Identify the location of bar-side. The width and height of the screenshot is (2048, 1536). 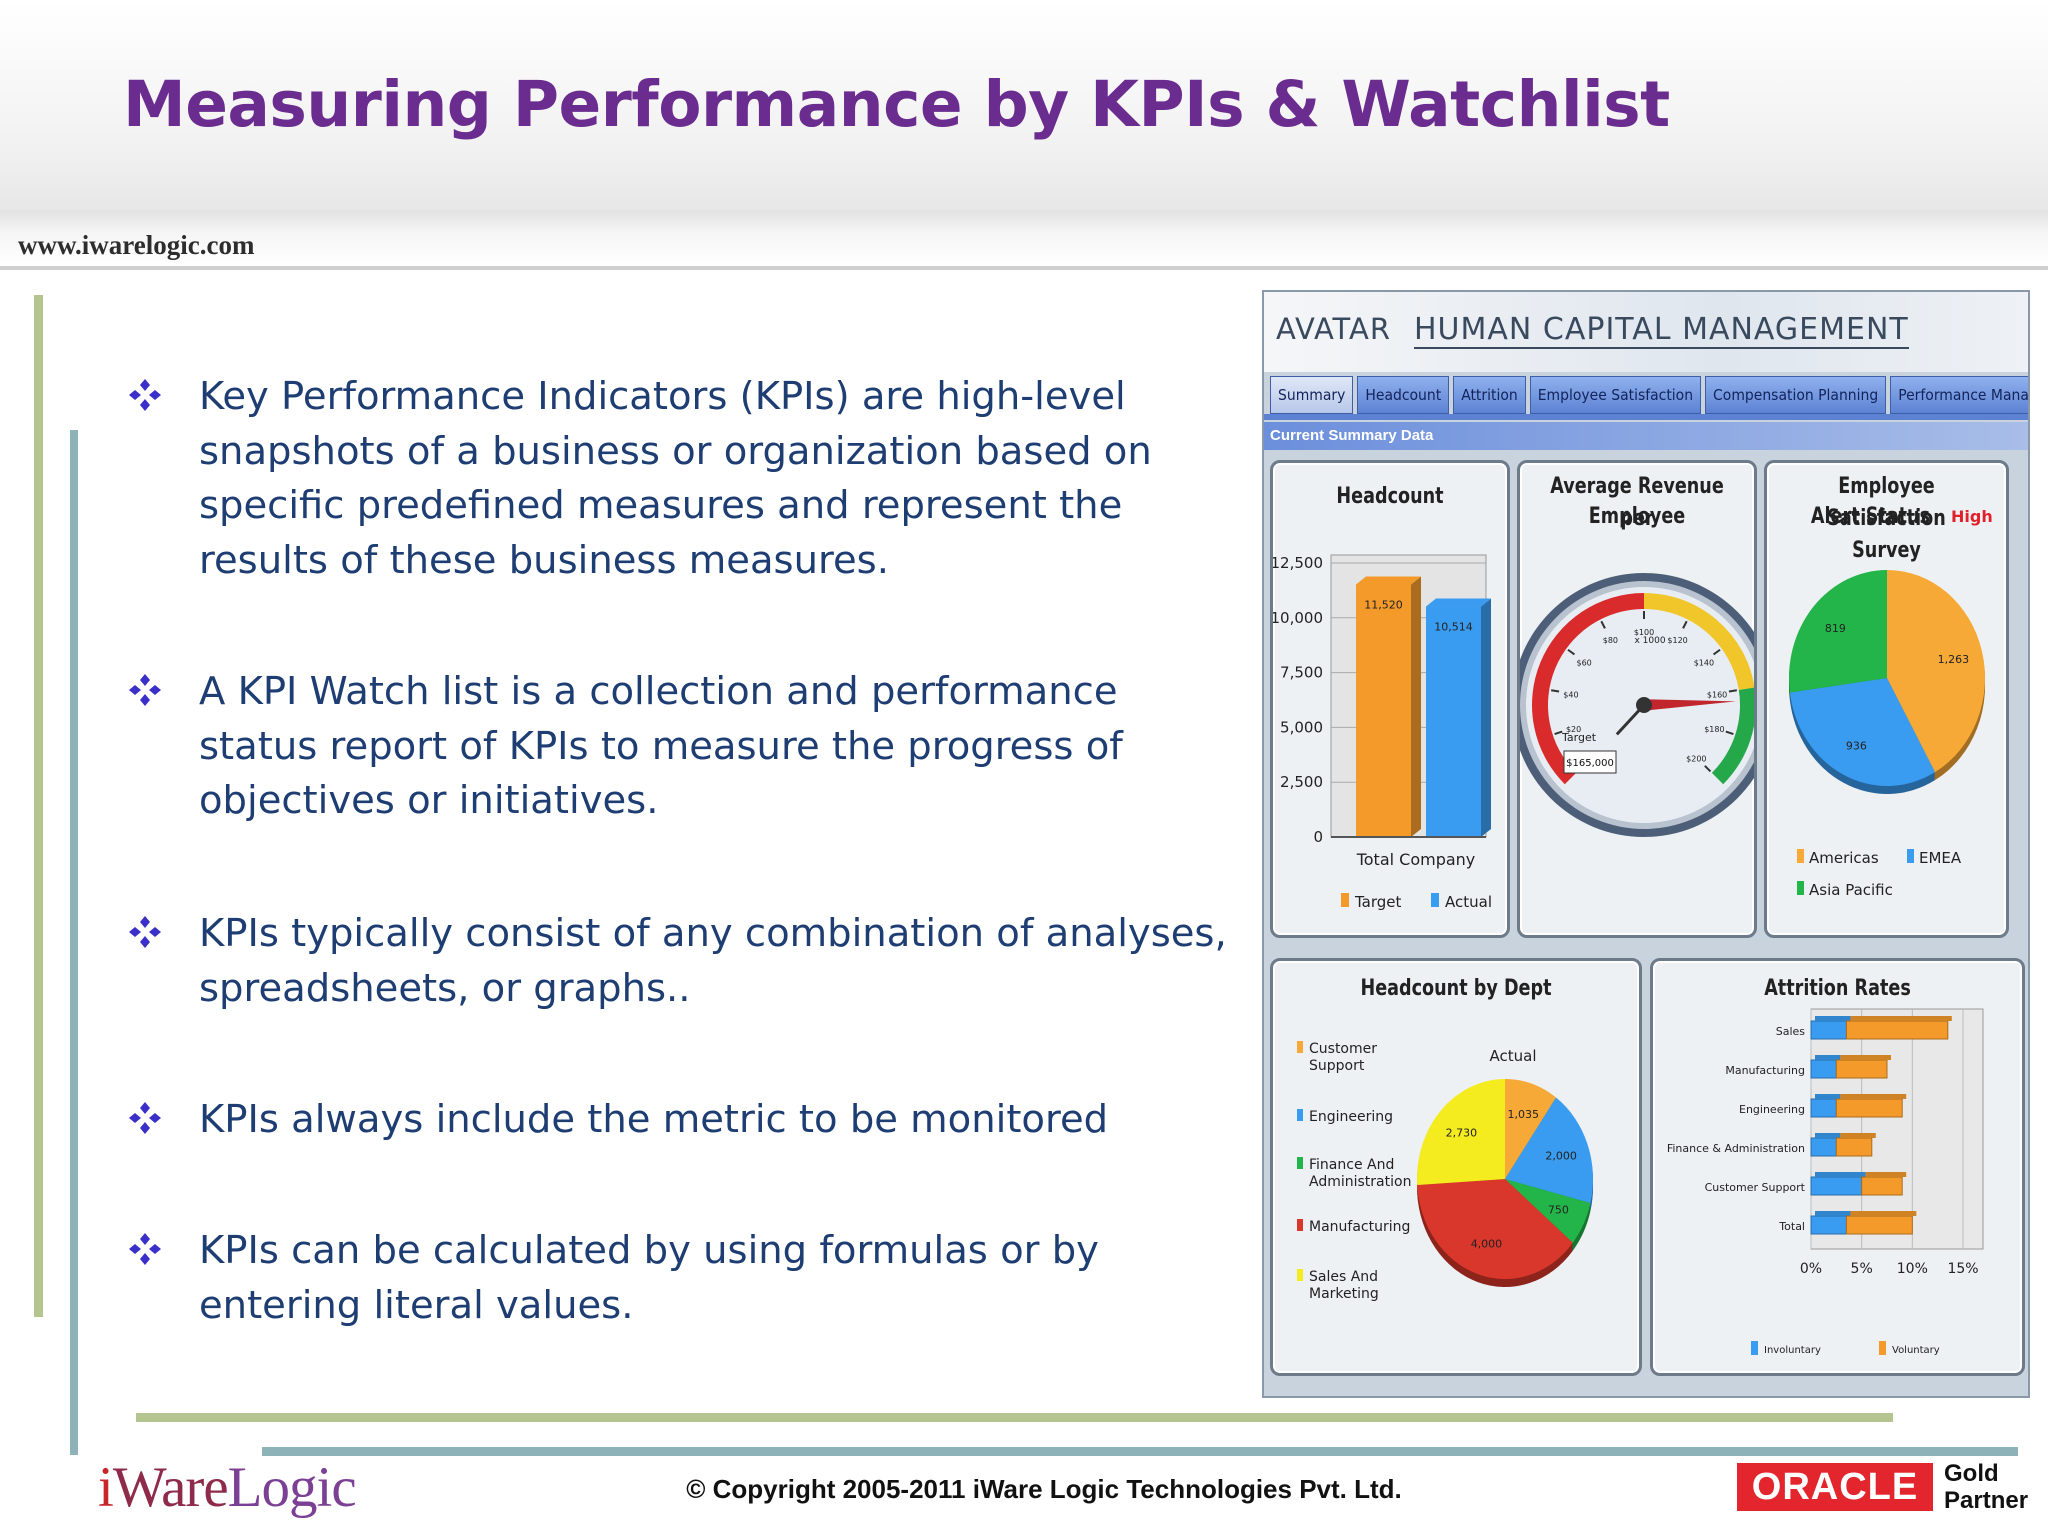
(1486, 717).